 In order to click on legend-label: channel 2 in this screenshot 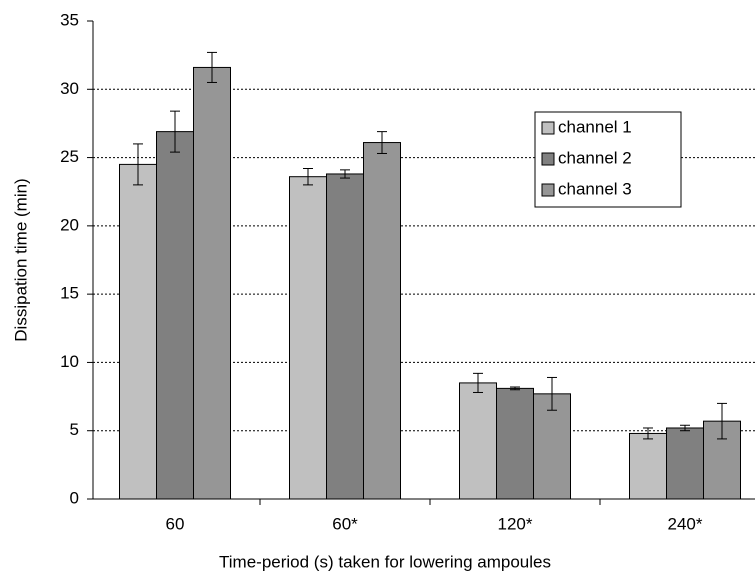, I will do `click(595, 157)`.